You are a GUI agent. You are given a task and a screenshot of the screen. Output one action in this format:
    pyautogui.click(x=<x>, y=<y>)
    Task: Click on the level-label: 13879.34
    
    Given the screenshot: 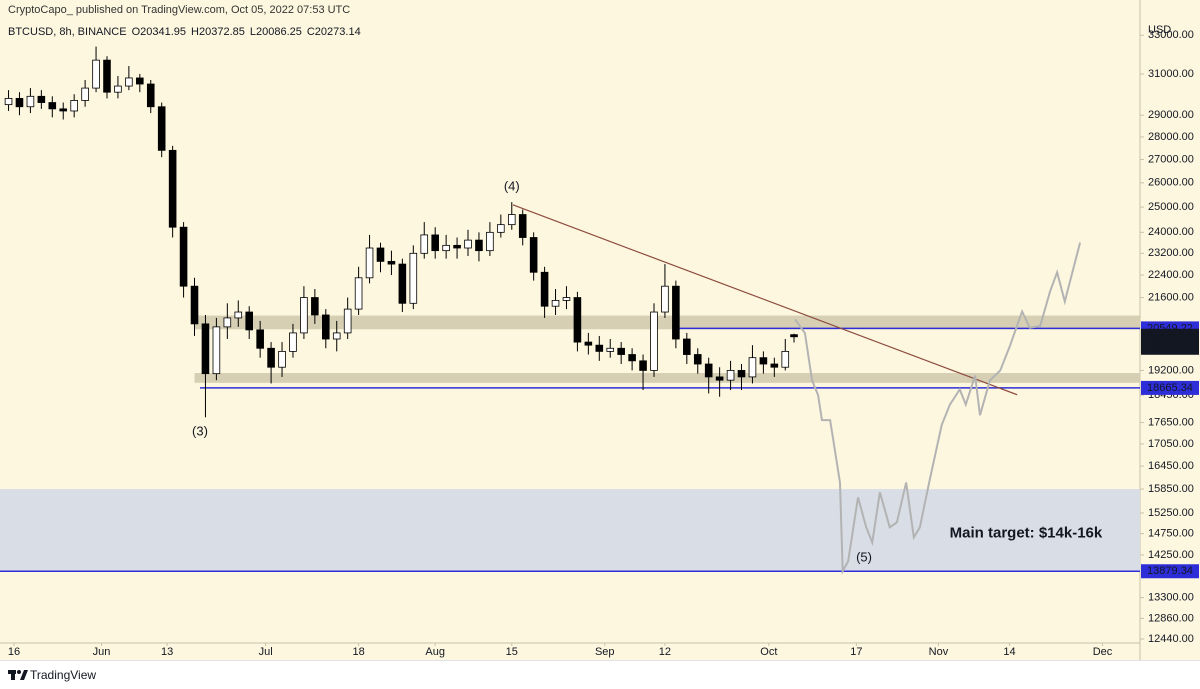 What is the action you would take?
    pyautogui.click(x=1170, y=571)
    